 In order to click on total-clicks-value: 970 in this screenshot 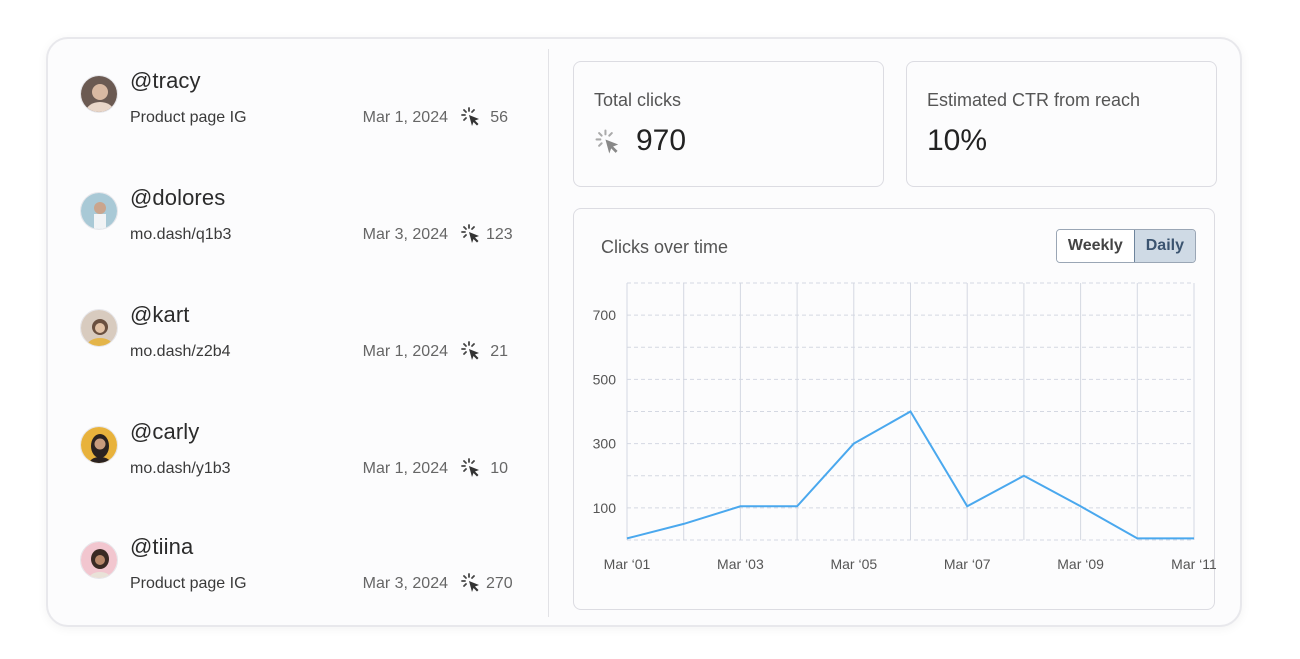, I will do `click(661, 140)`.